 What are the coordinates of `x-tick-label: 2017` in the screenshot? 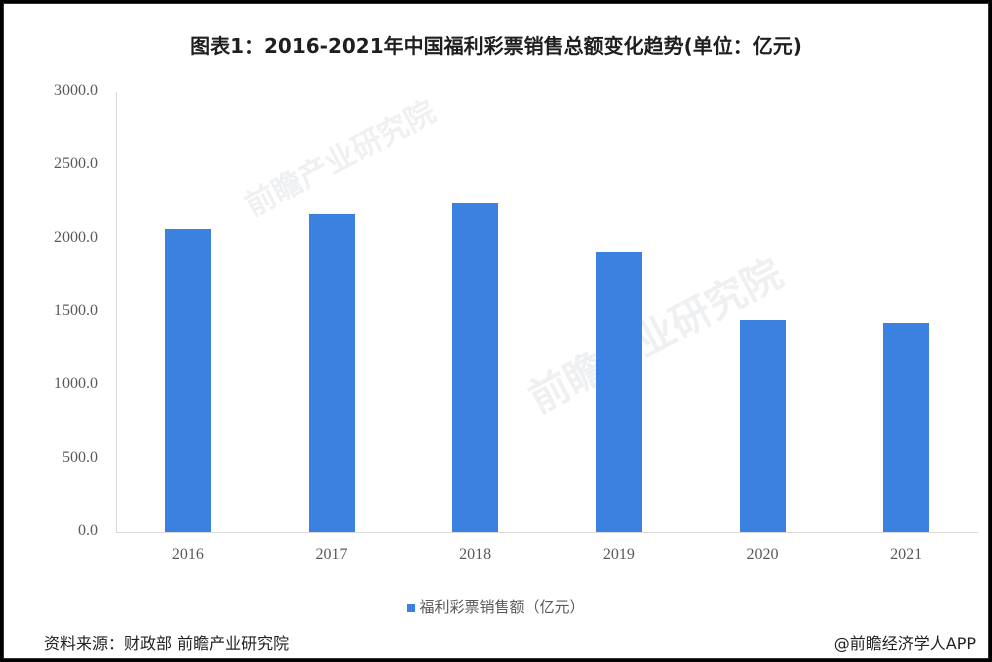 It's located at (331, 554).